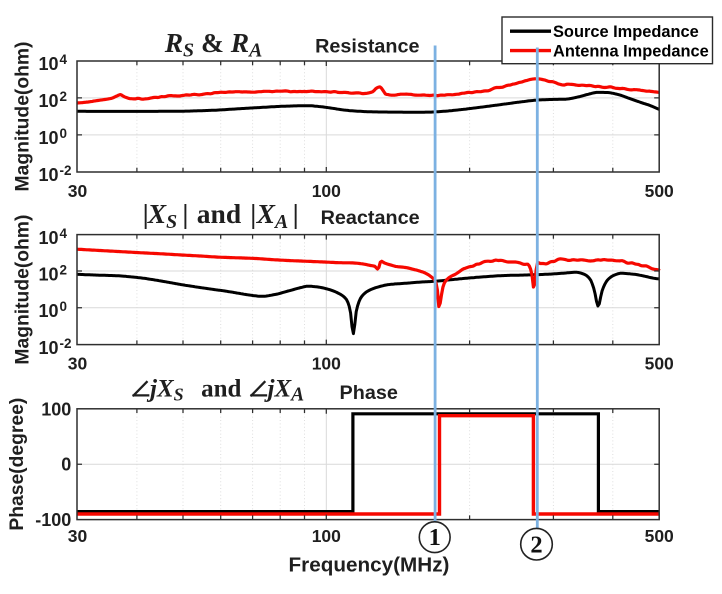 Image resolution: width=722 pixels, height=594 pixels. Describe the element at coordinates (435, 537) in the screenshot. I see `svg-text: 1` at that location.